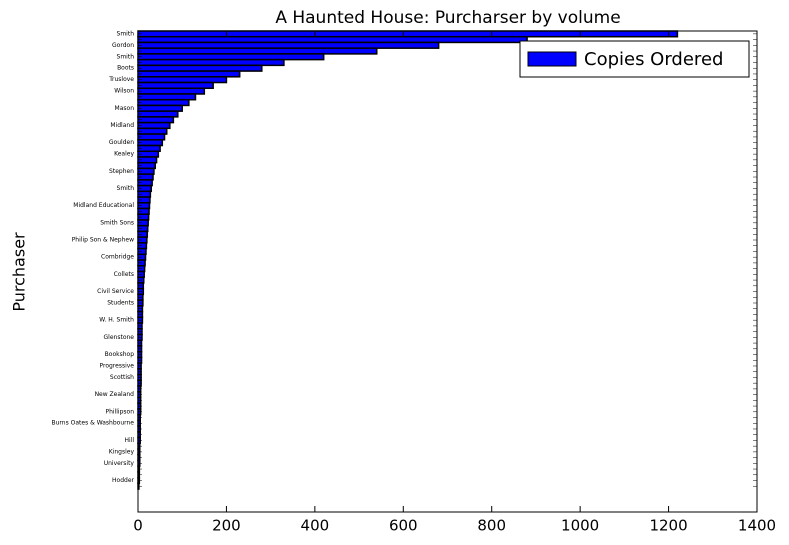  Describe the element at coordinates (580, 526) in the screenshot. I see `x-tick-label: 1000` at that location.